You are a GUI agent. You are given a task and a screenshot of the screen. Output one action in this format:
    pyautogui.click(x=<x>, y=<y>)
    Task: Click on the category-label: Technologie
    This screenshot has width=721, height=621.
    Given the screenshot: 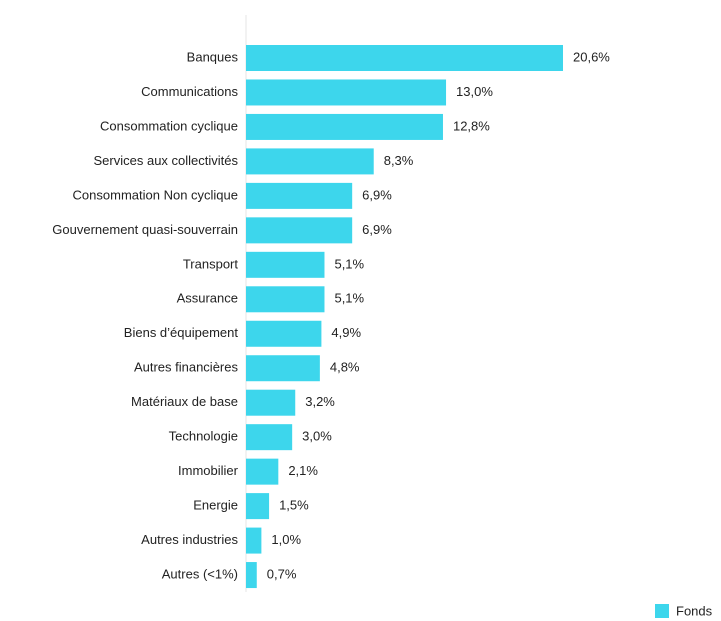 What is the action you would take?
    pyautogui.click(x=203, y=436)
    